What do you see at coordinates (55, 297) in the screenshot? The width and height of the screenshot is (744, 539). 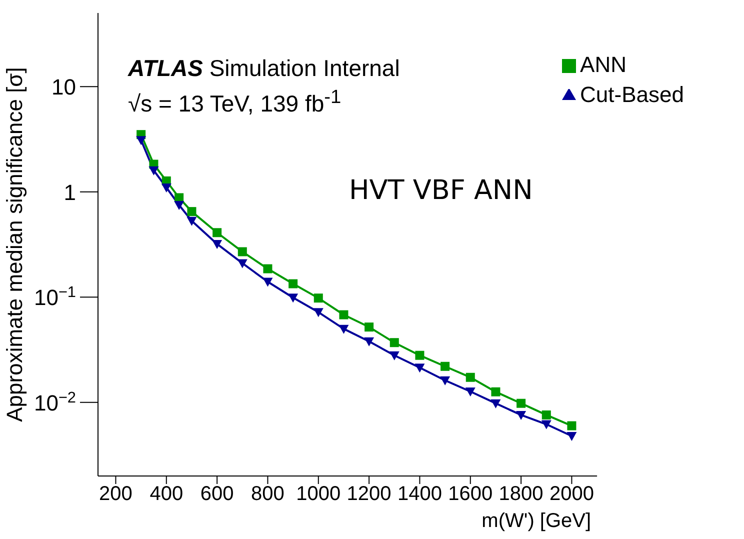 I see `y-tick-label: 10$^{−1}$` at bounding box center [55, 297].